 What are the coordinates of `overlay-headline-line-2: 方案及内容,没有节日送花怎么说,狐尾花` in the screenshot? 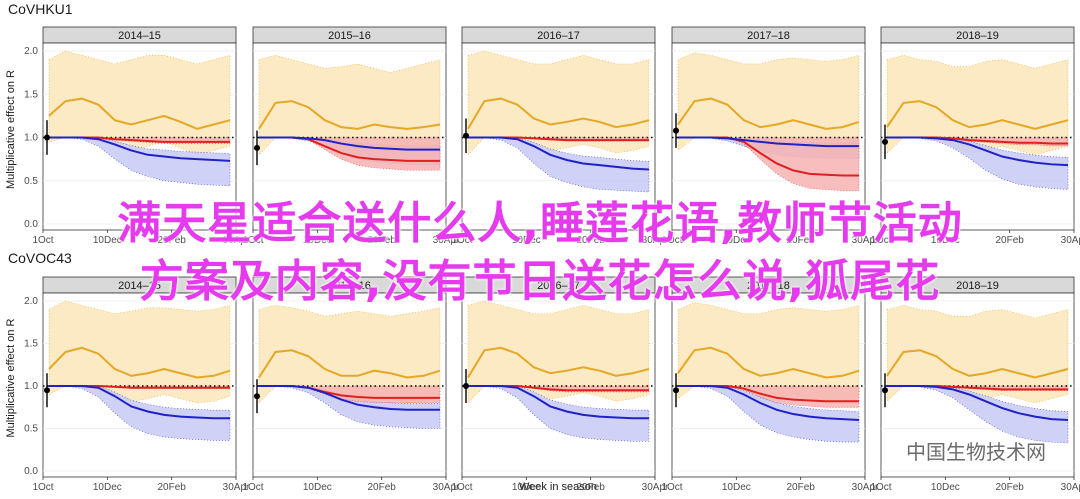 It's located at (540, 281).